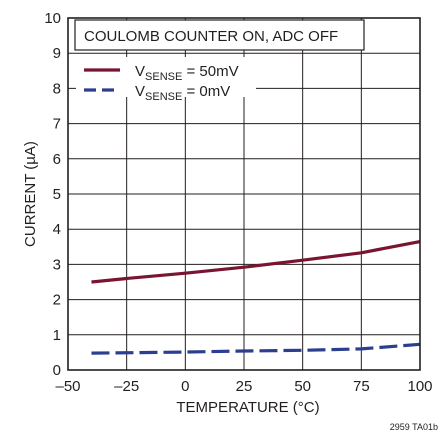  Describe the element at coordinates (52, 194) in the screenshot. I see `y-tick-labels: 0 1 2 3 4 5 6 7 8 9 10` at that location.